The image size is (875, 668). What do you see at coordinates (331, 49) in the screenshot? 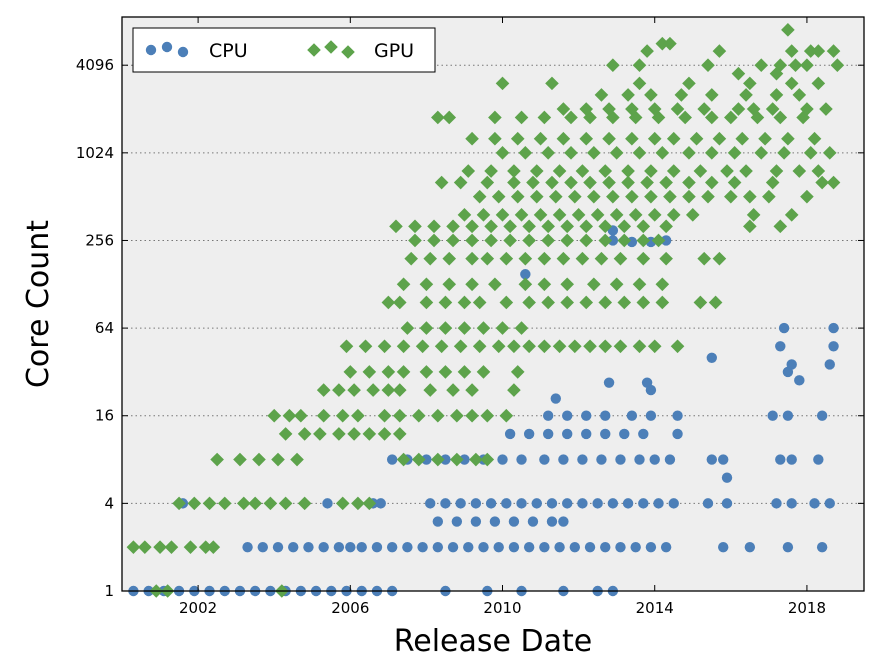
I see `legend-gpu-marker` at bounding box center [331, 49].